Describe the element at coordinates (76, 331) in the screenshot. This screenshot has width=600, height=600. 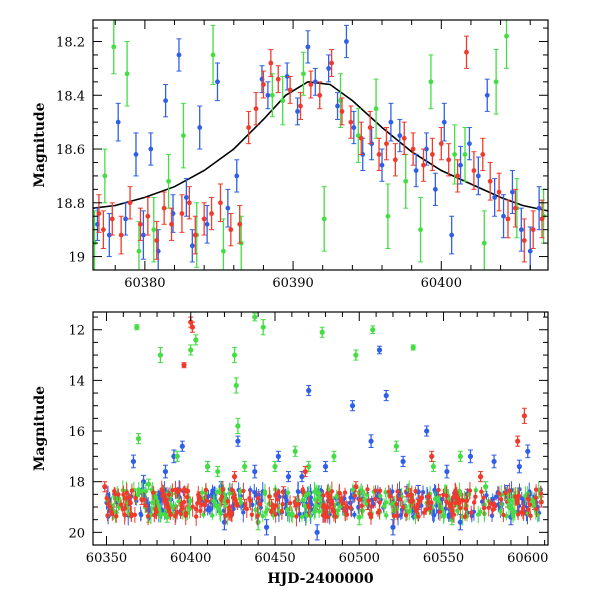
I see `y-tick-label: 12` at that location.